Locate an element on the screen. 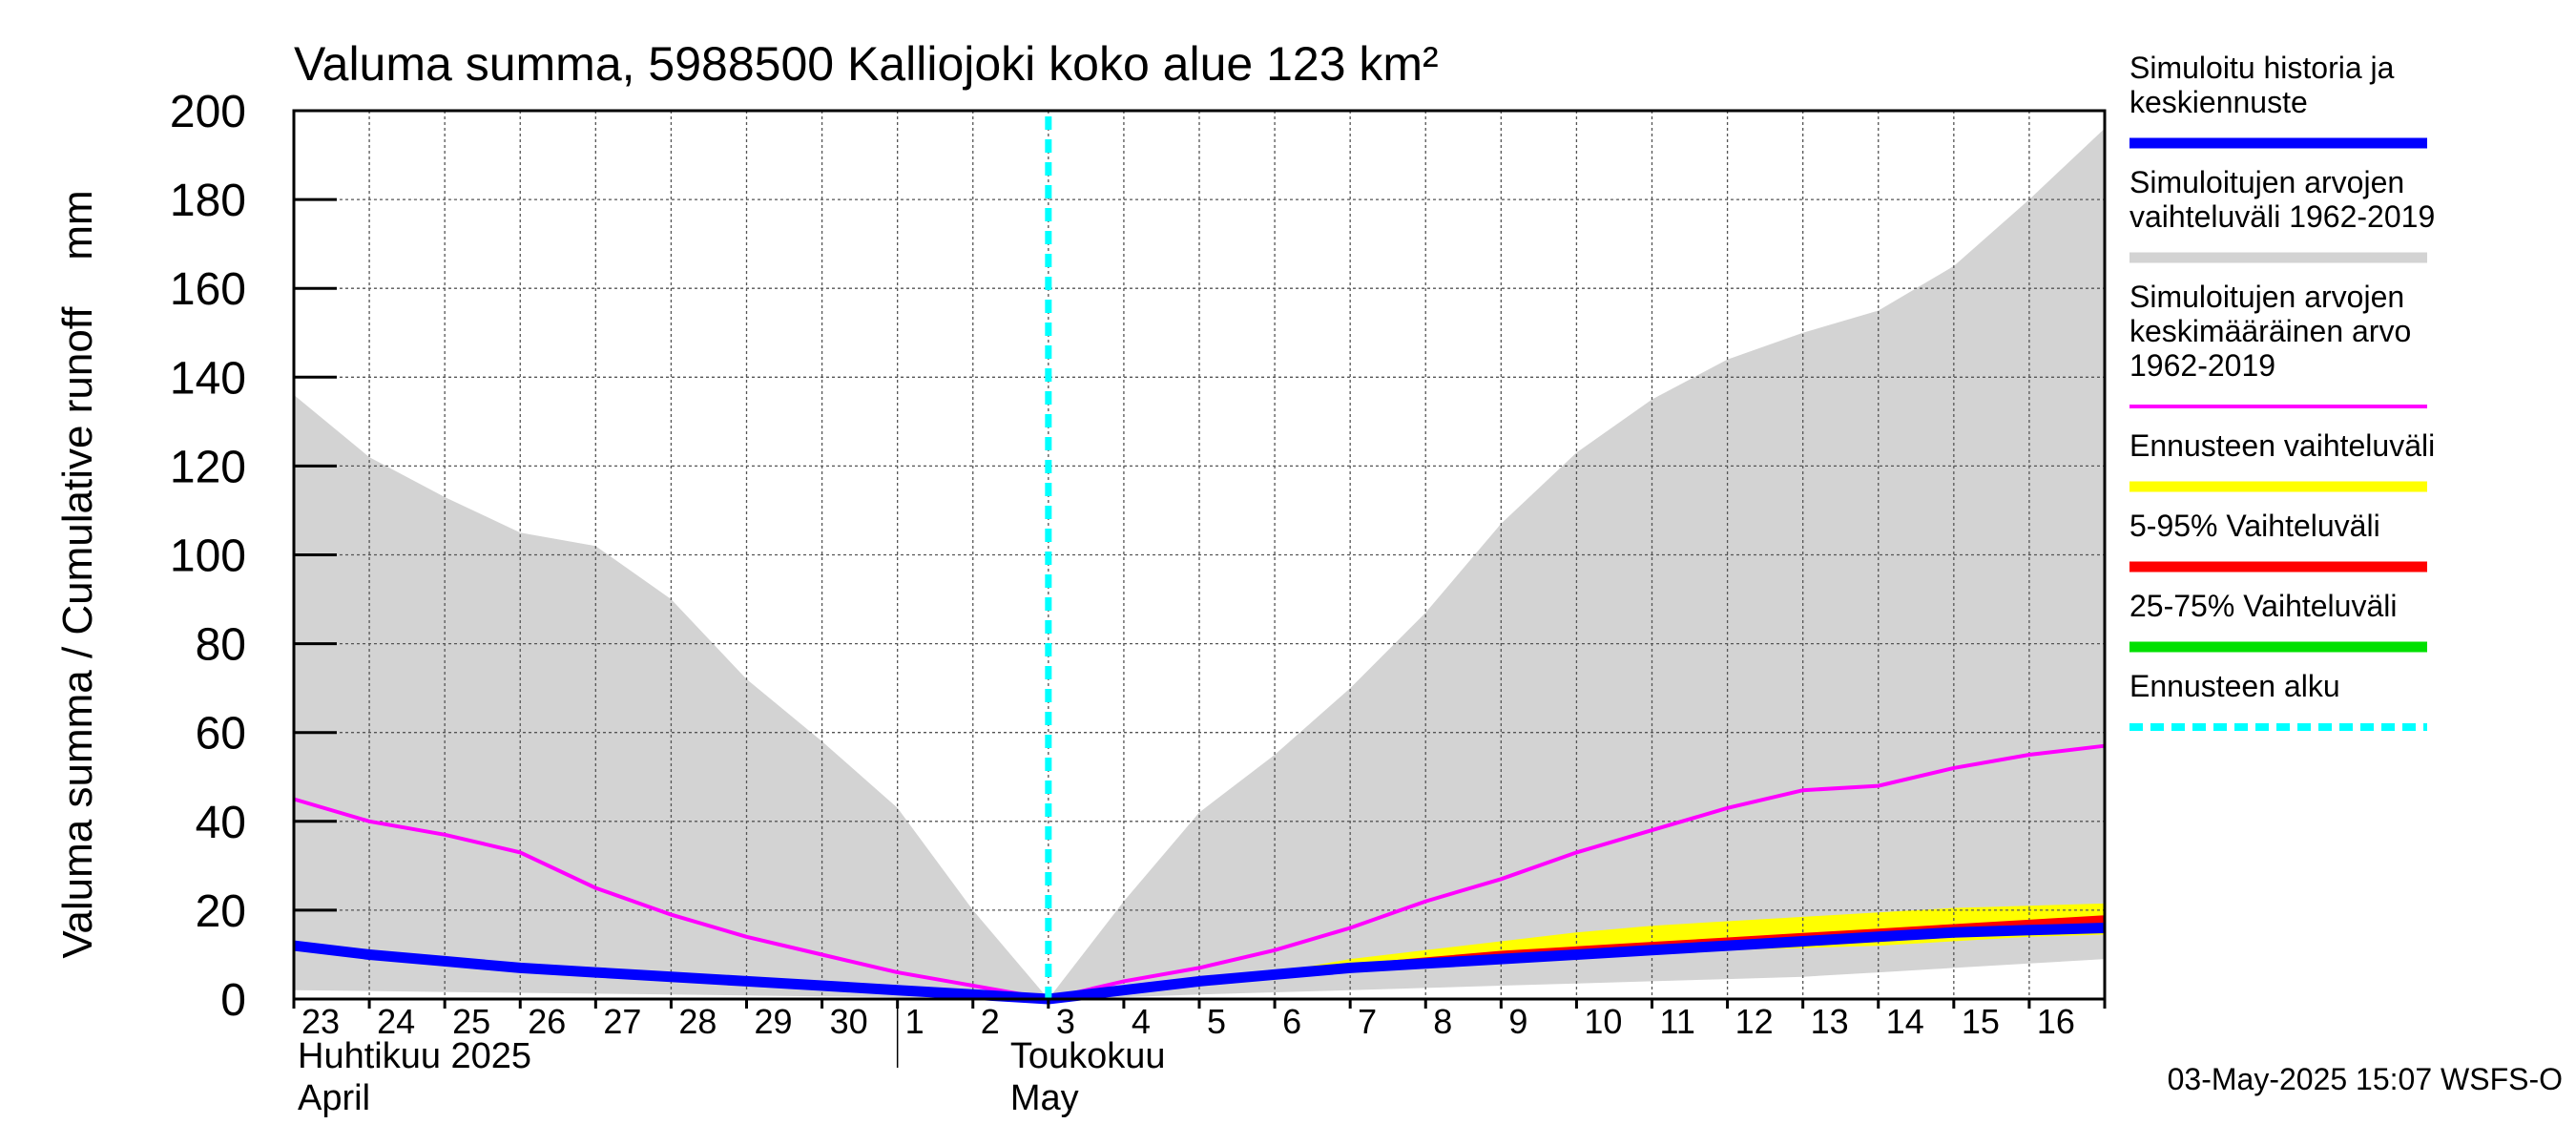  x-tick-label: 4 is located at coordinates (1141, 1022).